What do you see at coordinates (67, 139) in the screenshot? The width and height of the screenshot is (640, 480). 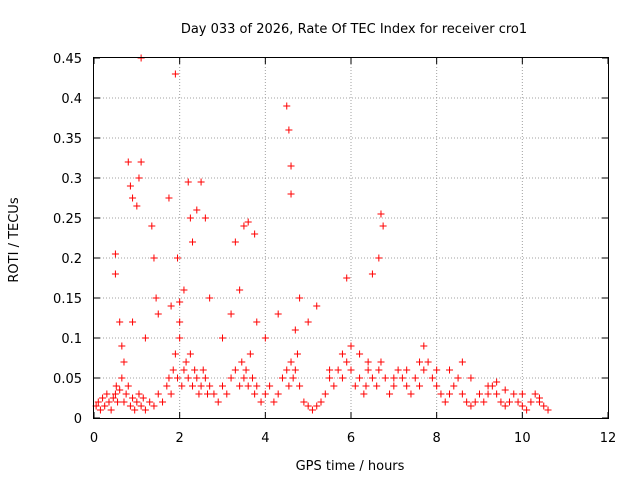 I see `y-tick-label: 0.35` at bounding box center [67, 139].